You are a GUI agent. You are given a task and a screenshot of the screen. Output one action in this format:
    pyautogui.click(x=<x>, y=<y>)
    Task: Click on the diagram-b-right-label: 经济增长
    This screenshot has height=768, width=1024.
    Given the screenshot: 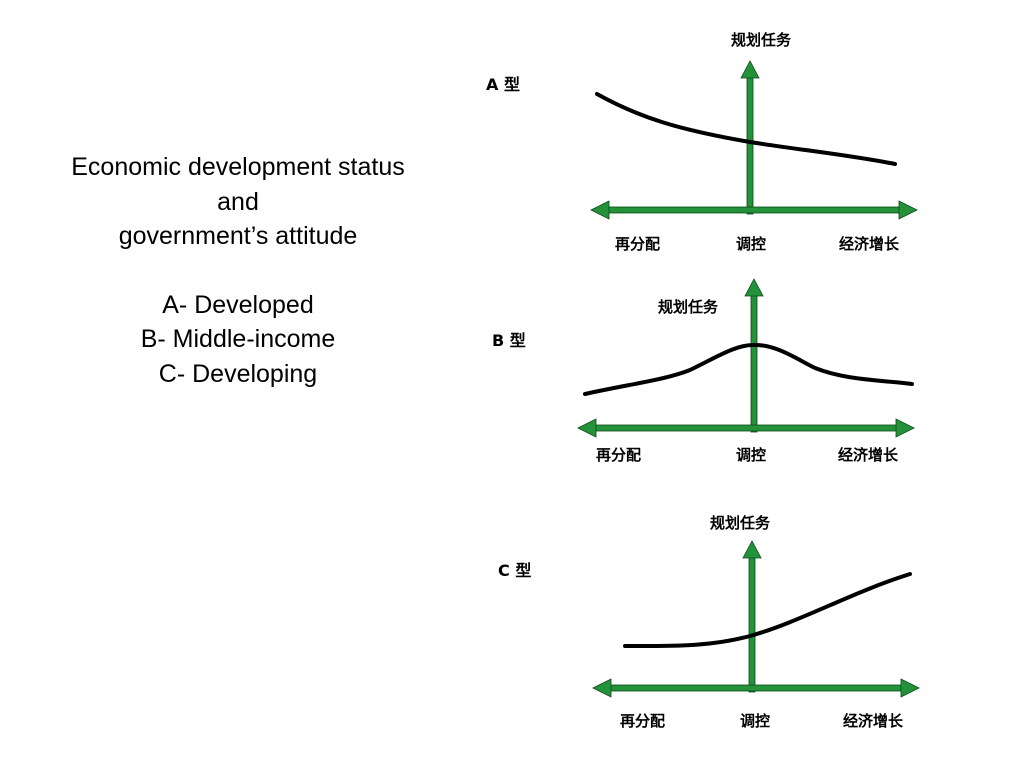 What is the action you would take?
    pyautogui.click(x=868, y=455)
    